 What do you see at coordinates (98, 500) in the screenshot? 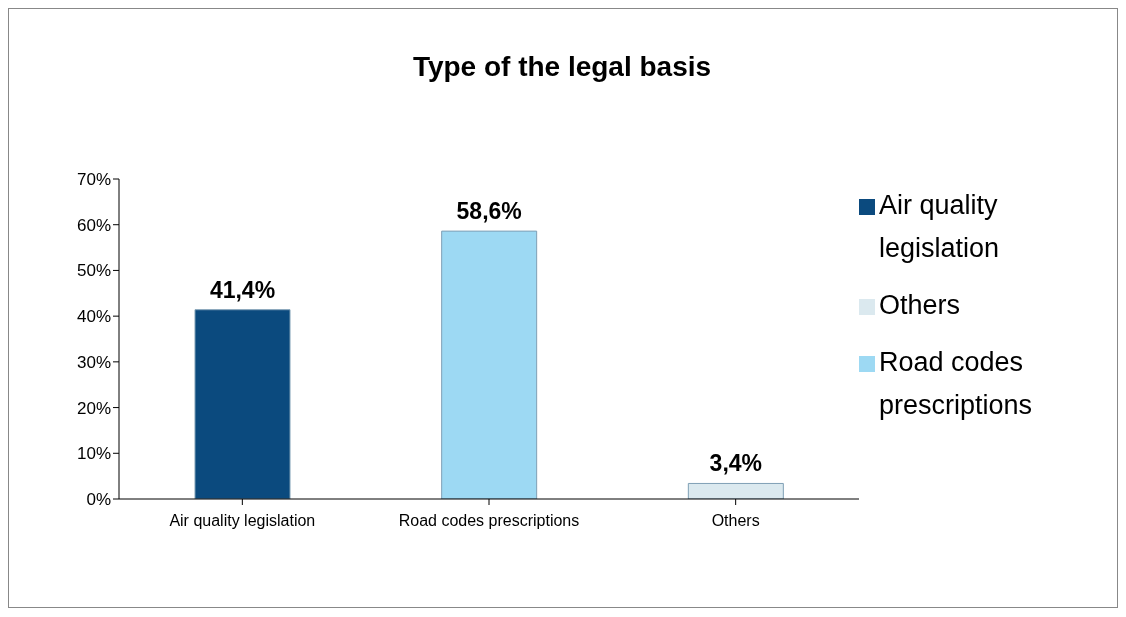
I see `y-tick-label: 0%` at bounding box center [98, 500].